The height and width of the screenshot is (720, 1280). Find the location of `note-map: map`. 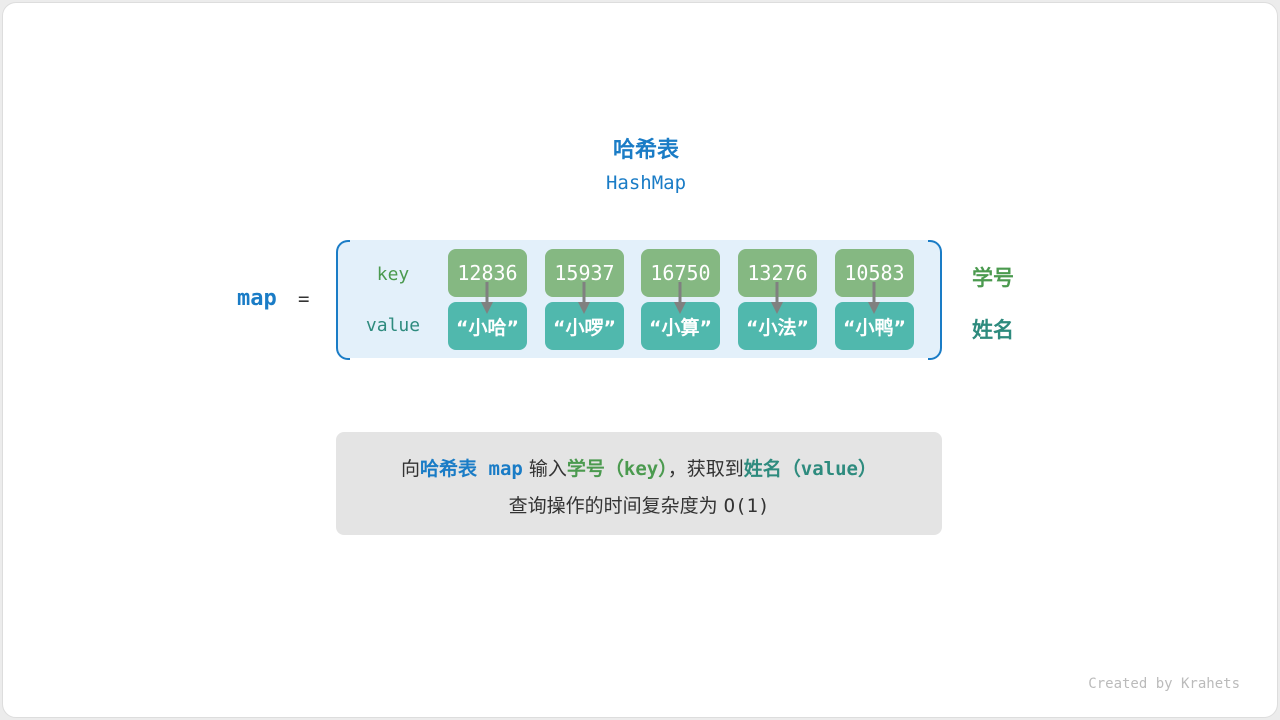

note-map: map is located at coordinates (500, 469).